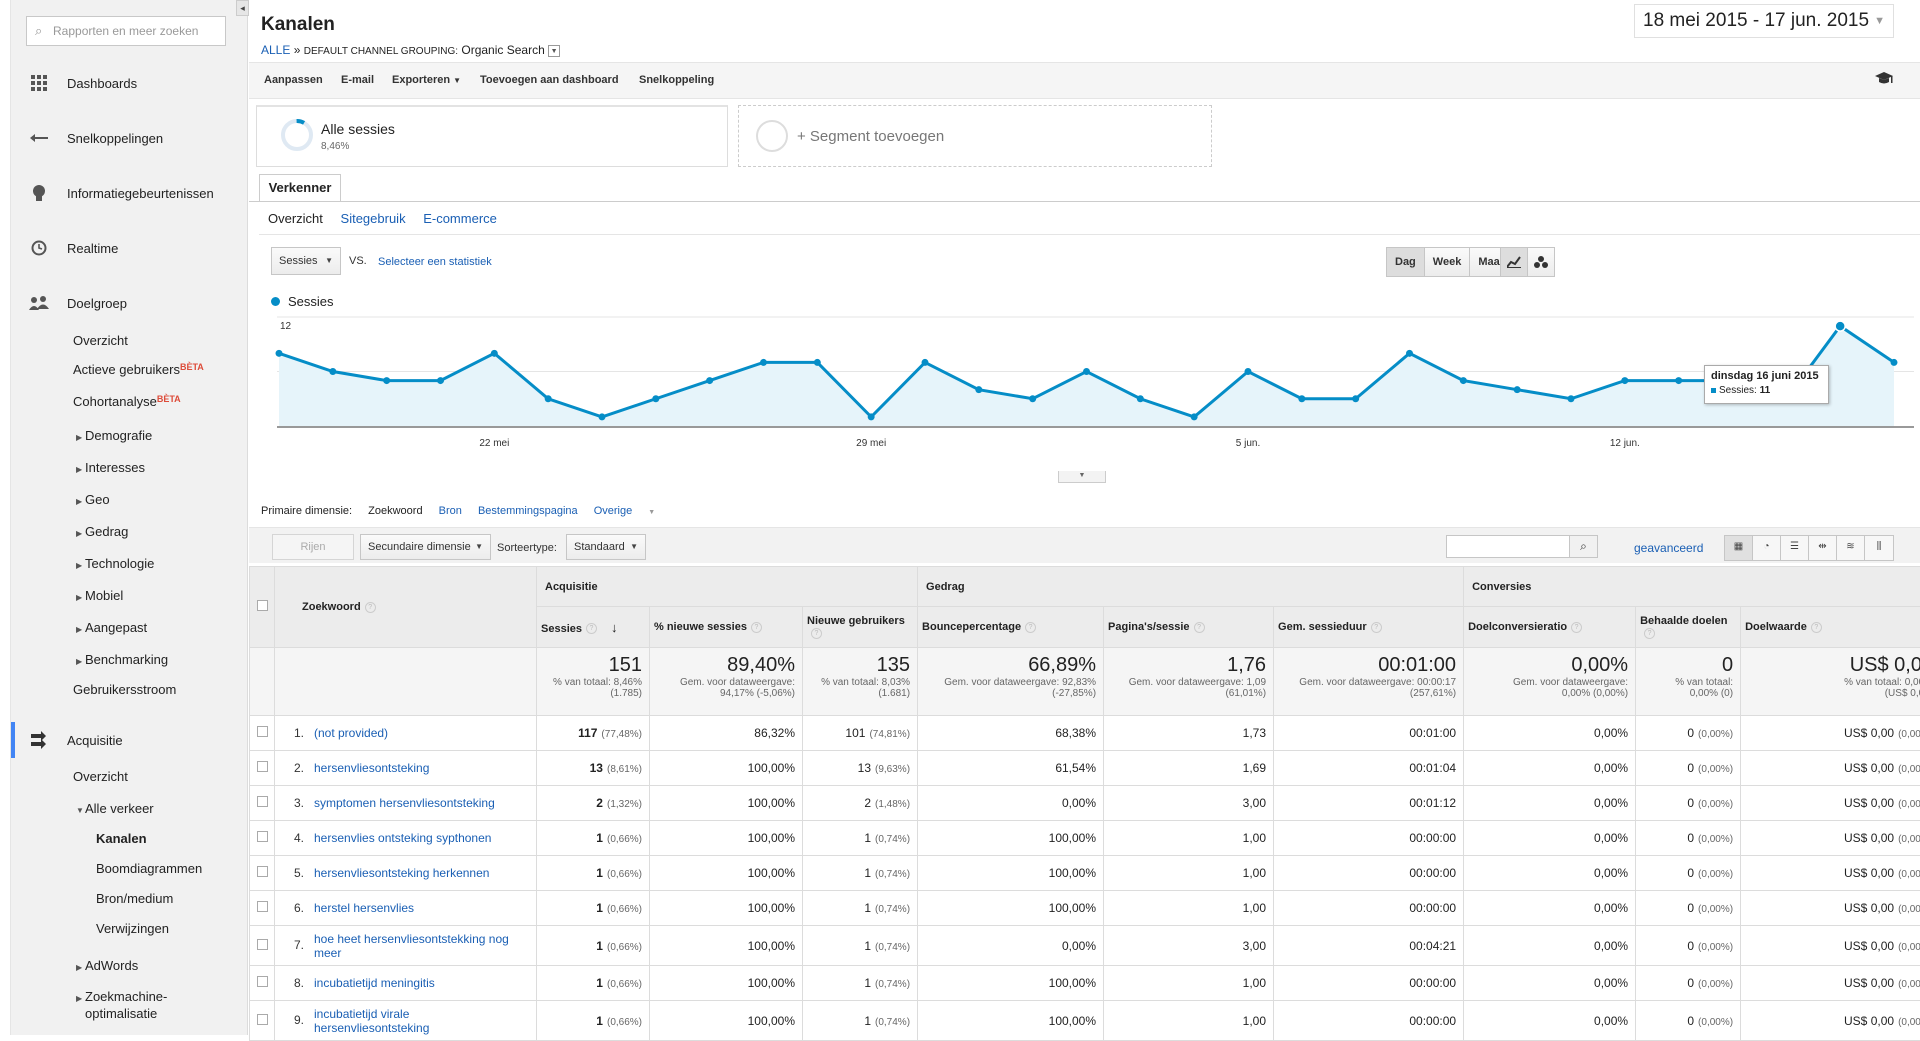 Image resolution: width=1920 pixels, height=1041 pixels. Describe the element at coordinates (549, 80) in the screenshot. I see `add-to-dashboard-button: Toevoegen aan dashboard` at that location.